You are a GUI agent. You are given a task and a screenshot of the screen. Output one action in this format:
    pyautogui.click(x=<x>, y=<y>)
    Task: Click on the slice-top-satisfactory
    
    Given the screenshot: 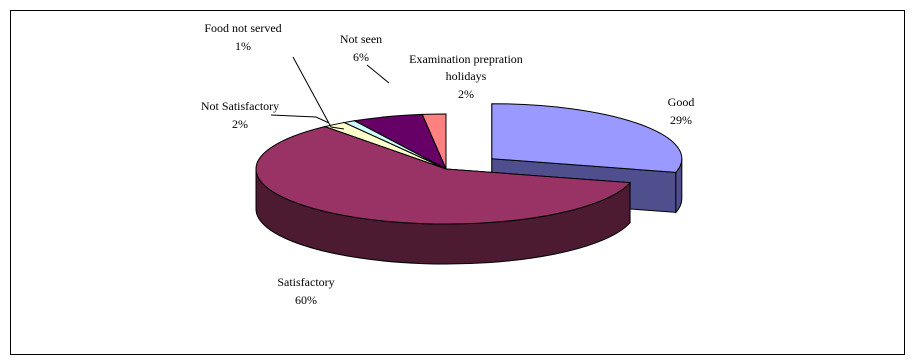 What is the action you would take?
    pyautogui.click(x=443, y=175)
    